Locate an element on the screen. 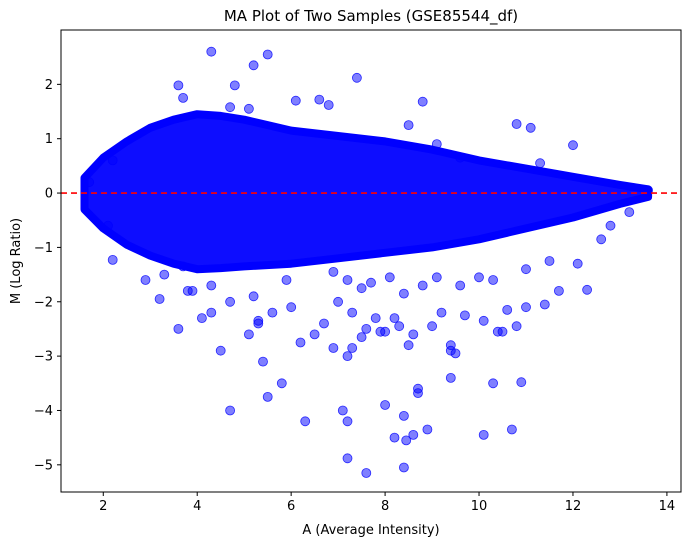 The image size is (689, 547). x-axis: 2 4 6 8 10 12 14 is located at coordinates (387, 503).